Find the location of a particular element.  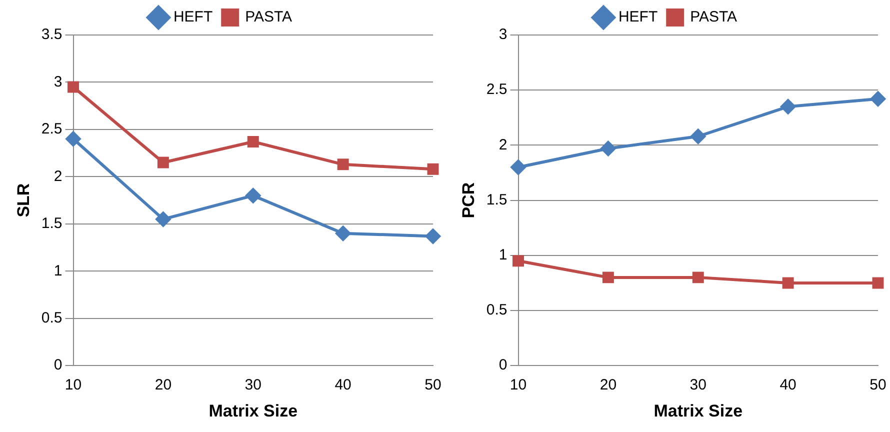

y-tick-label: 3.5 is located at coordinates (51, 35).